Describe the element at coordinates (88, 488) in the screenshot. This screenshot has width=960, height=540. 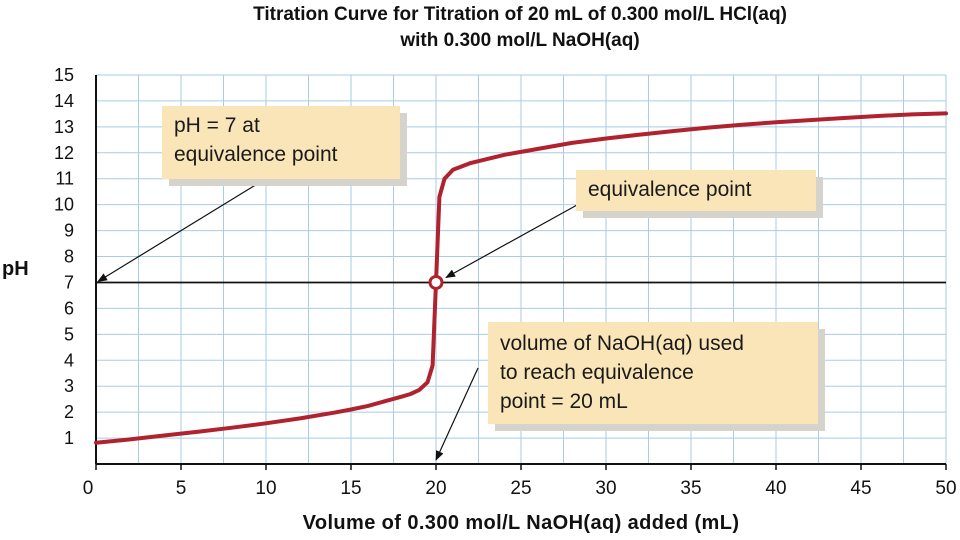
I see `x-tick-label: 0` at that location.